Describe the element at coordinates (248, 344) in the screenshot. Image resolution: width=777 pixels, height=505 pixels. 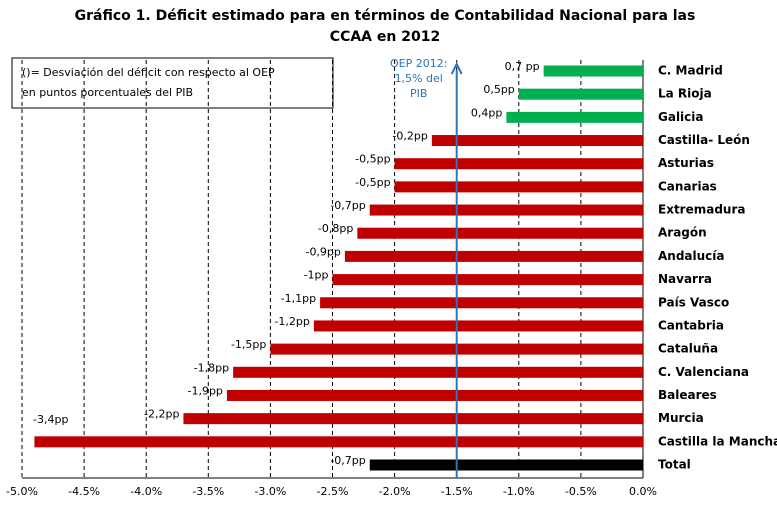
I see `deviation-label: -1,5pp` at that location.